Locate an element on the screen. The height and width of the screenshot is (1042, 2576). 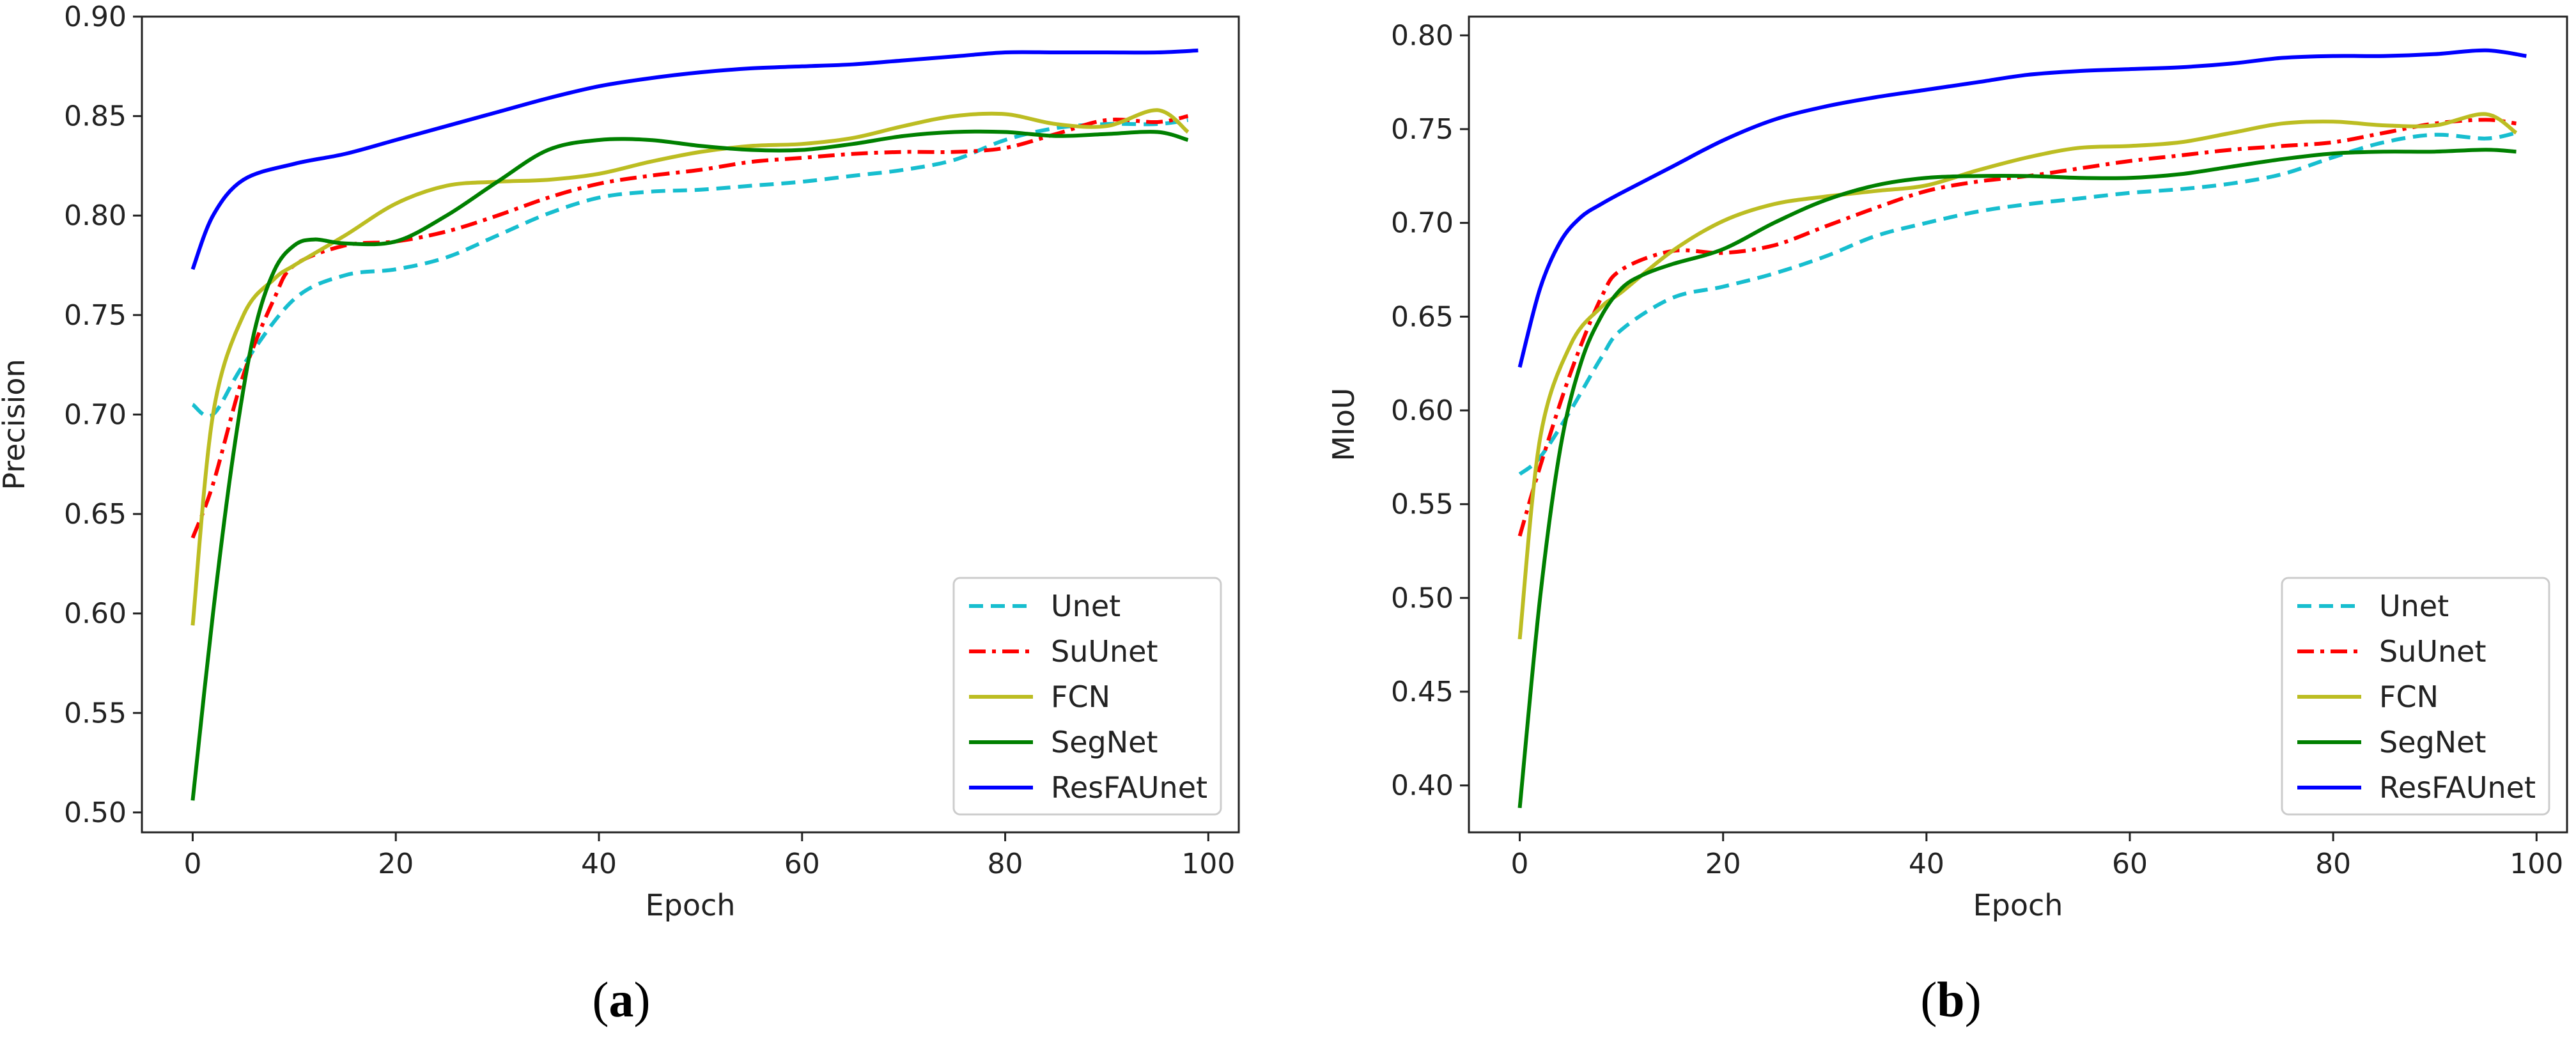
panel-caption: (b) is located at coordinates (1951, 999).